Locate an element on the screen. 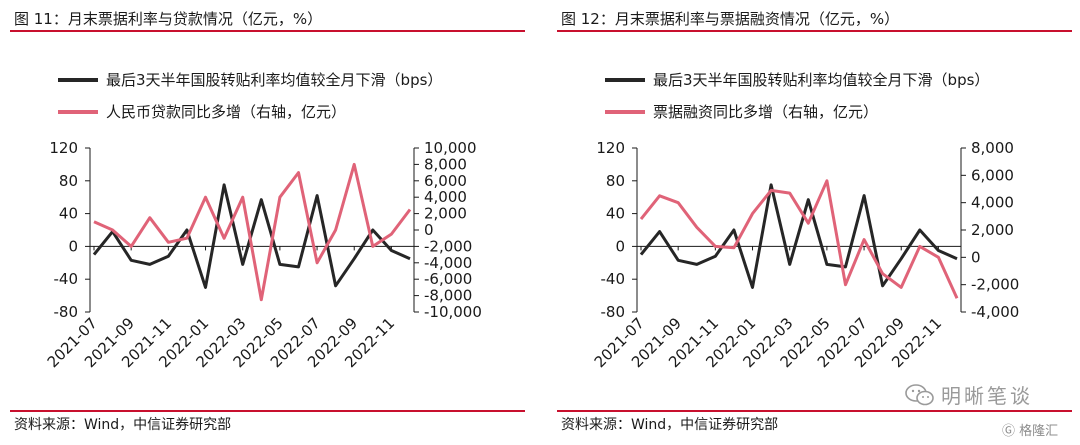 This screenshot has width=1080, height=445. logo-icon: Ⓖ is located at coordinates (1009, 431).